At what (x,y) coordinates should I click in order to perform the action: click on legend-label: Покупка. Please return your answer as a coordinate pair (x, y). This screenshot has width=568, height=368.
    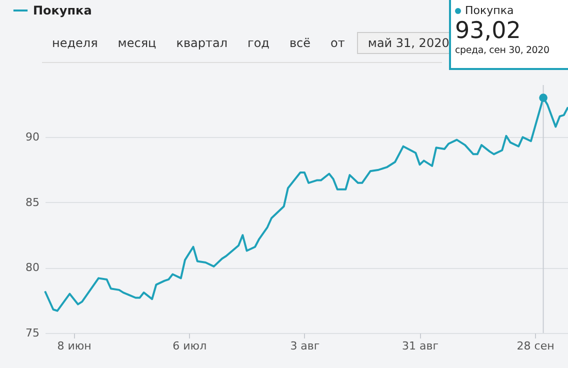
    Looking at the image, I should click on (62, 11).